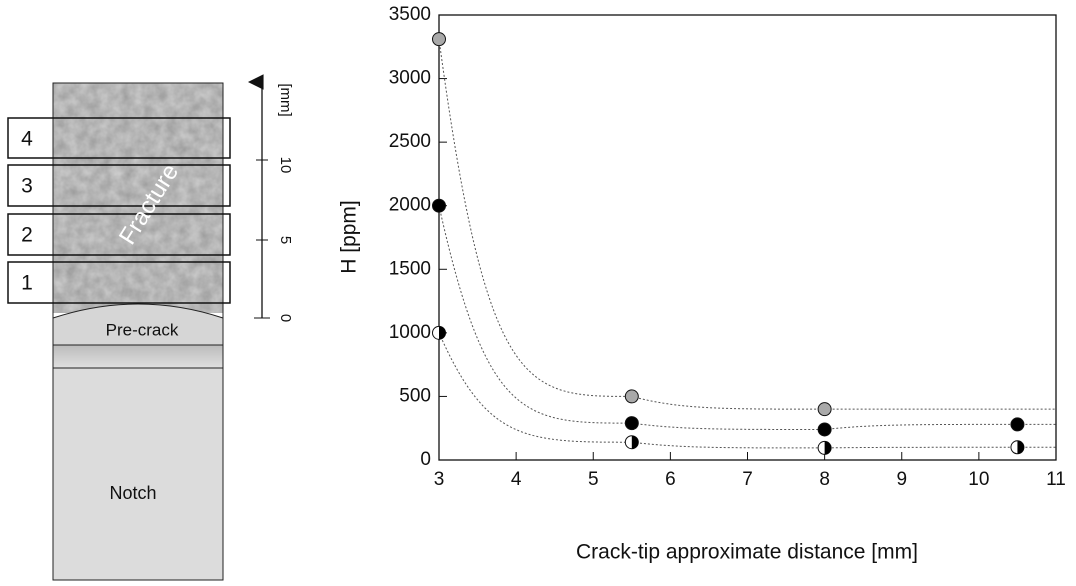 This screenshot has height=586, width=1076. Describe the element at coordinates (142, 329) in the screenshot. I see `precrack-label: Pre-crack` at that location.